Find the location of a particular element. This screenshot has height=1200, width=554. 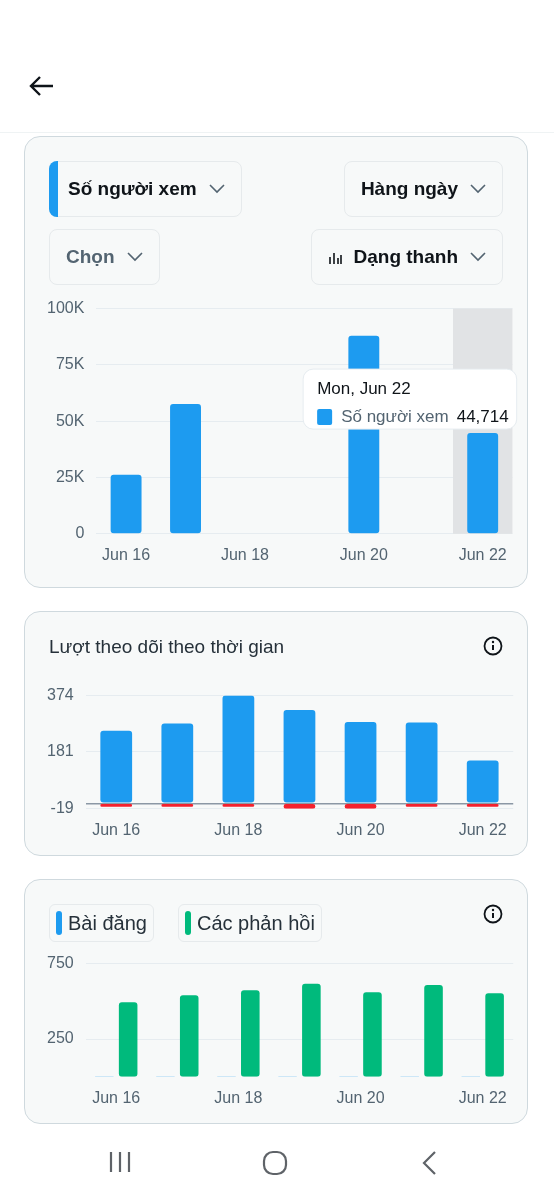

y-tick-label: 25K is located at coordinates (70, 476).